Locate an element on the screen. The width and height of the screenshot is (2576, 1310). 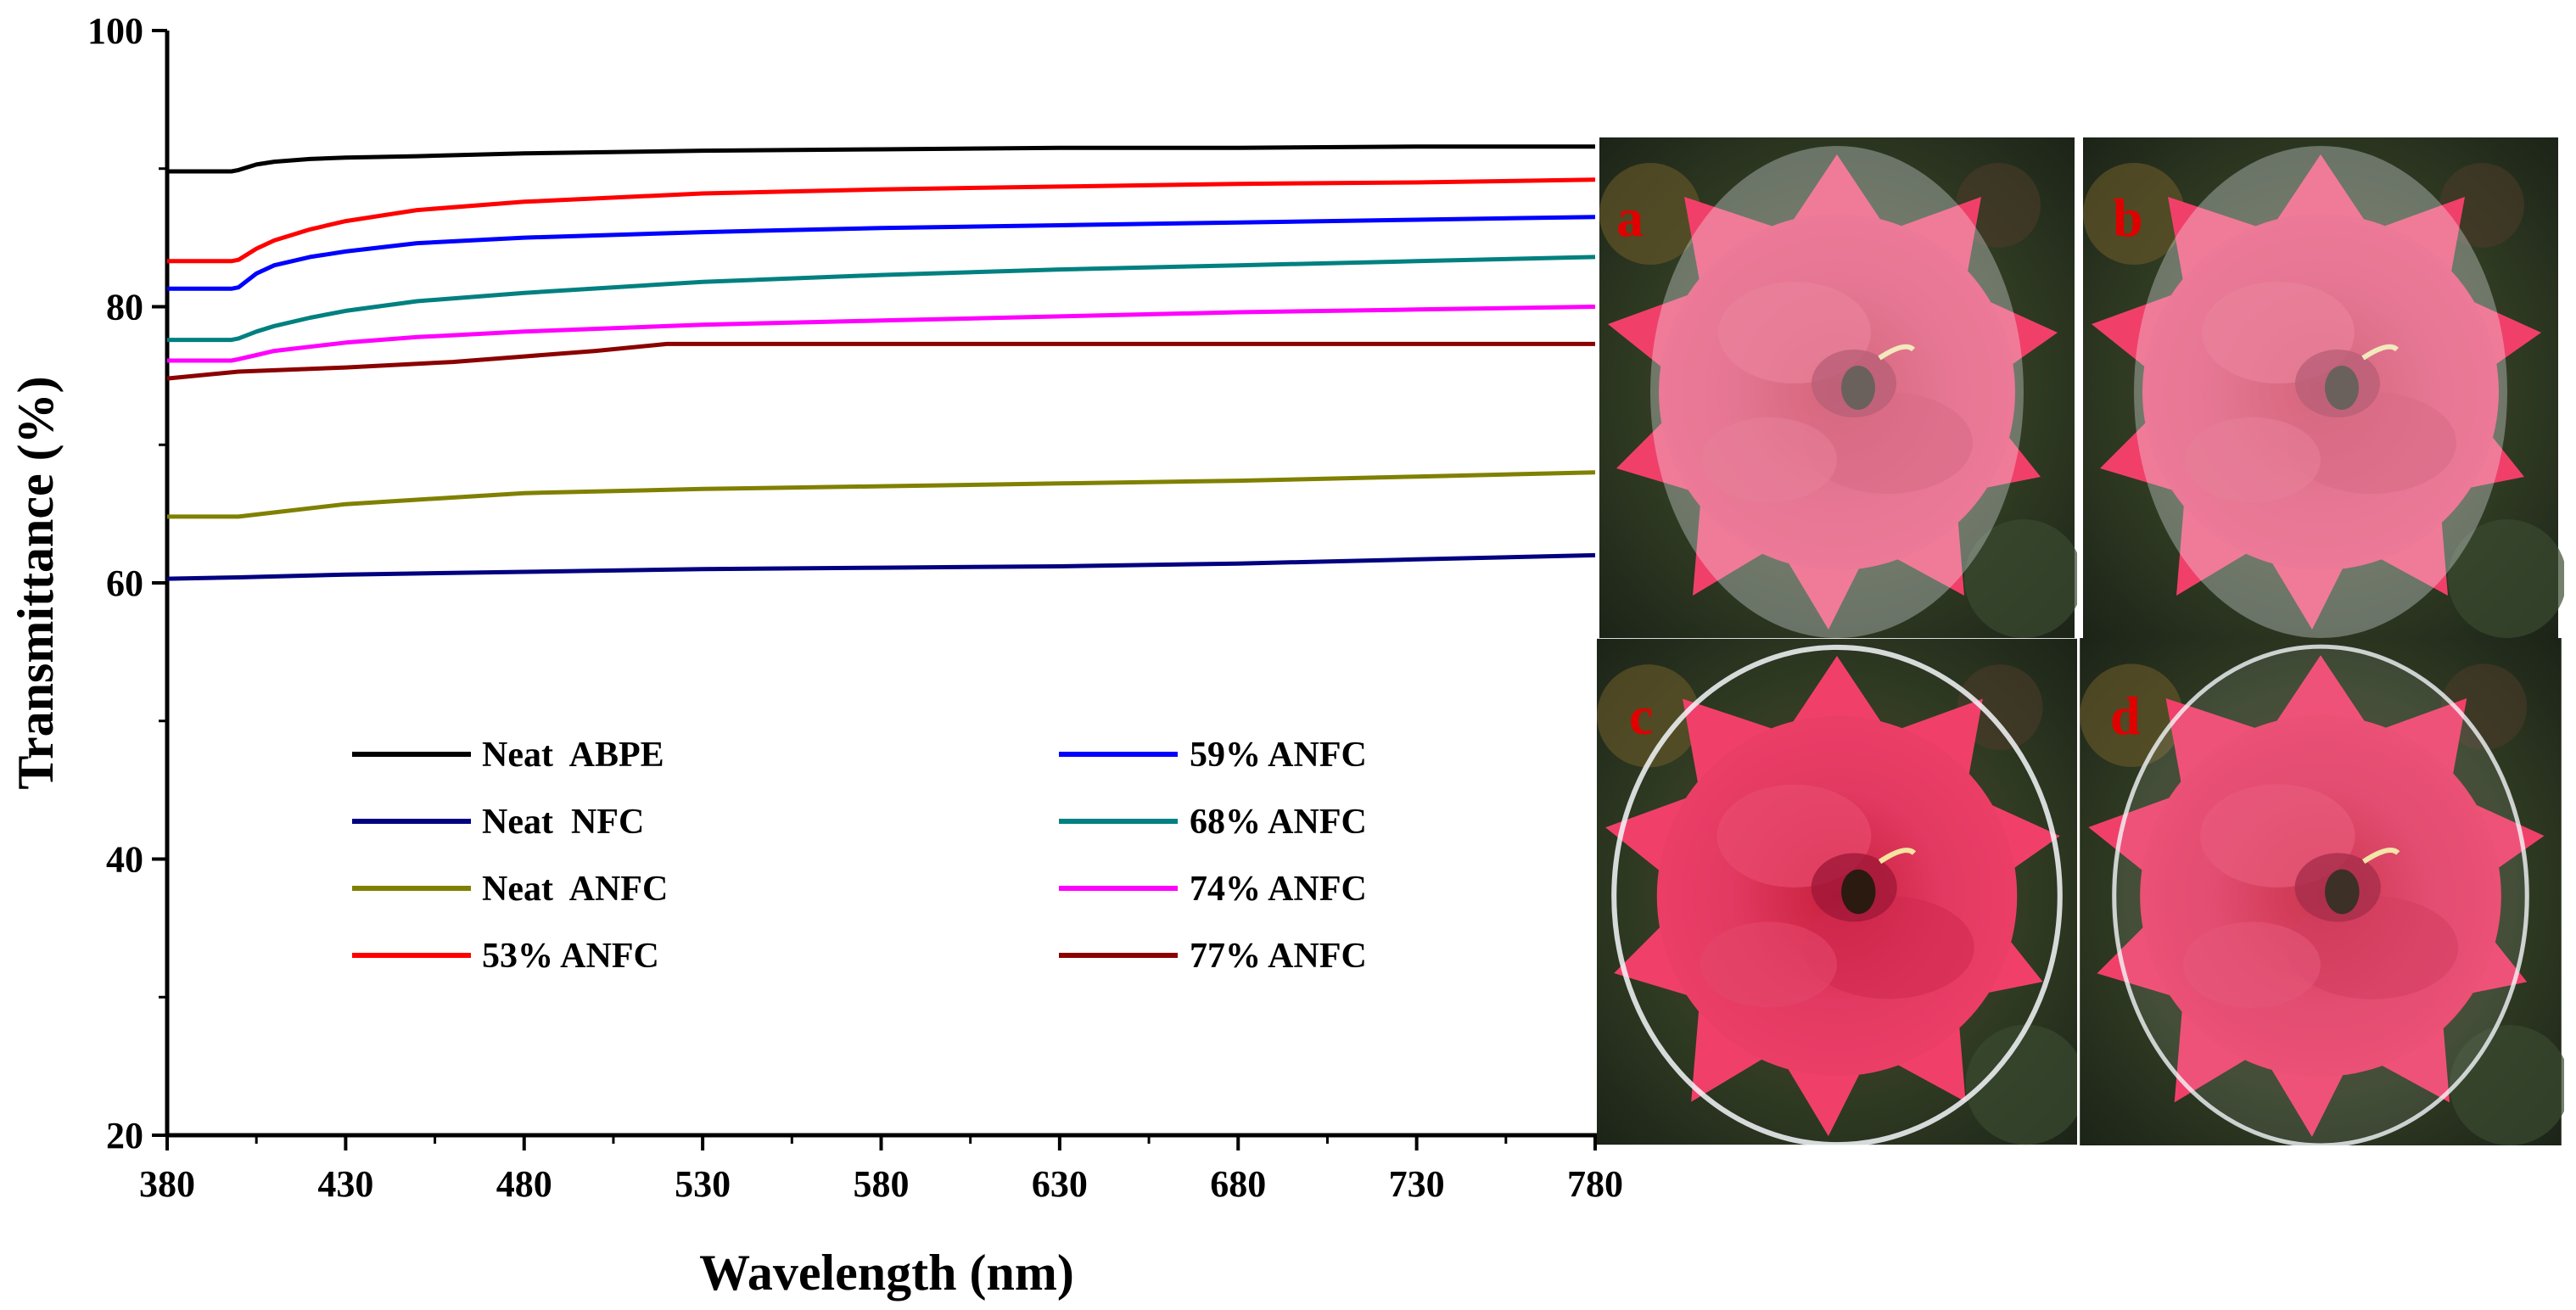
legend-label: Neat ABPE is located at coordinates (573, 756).